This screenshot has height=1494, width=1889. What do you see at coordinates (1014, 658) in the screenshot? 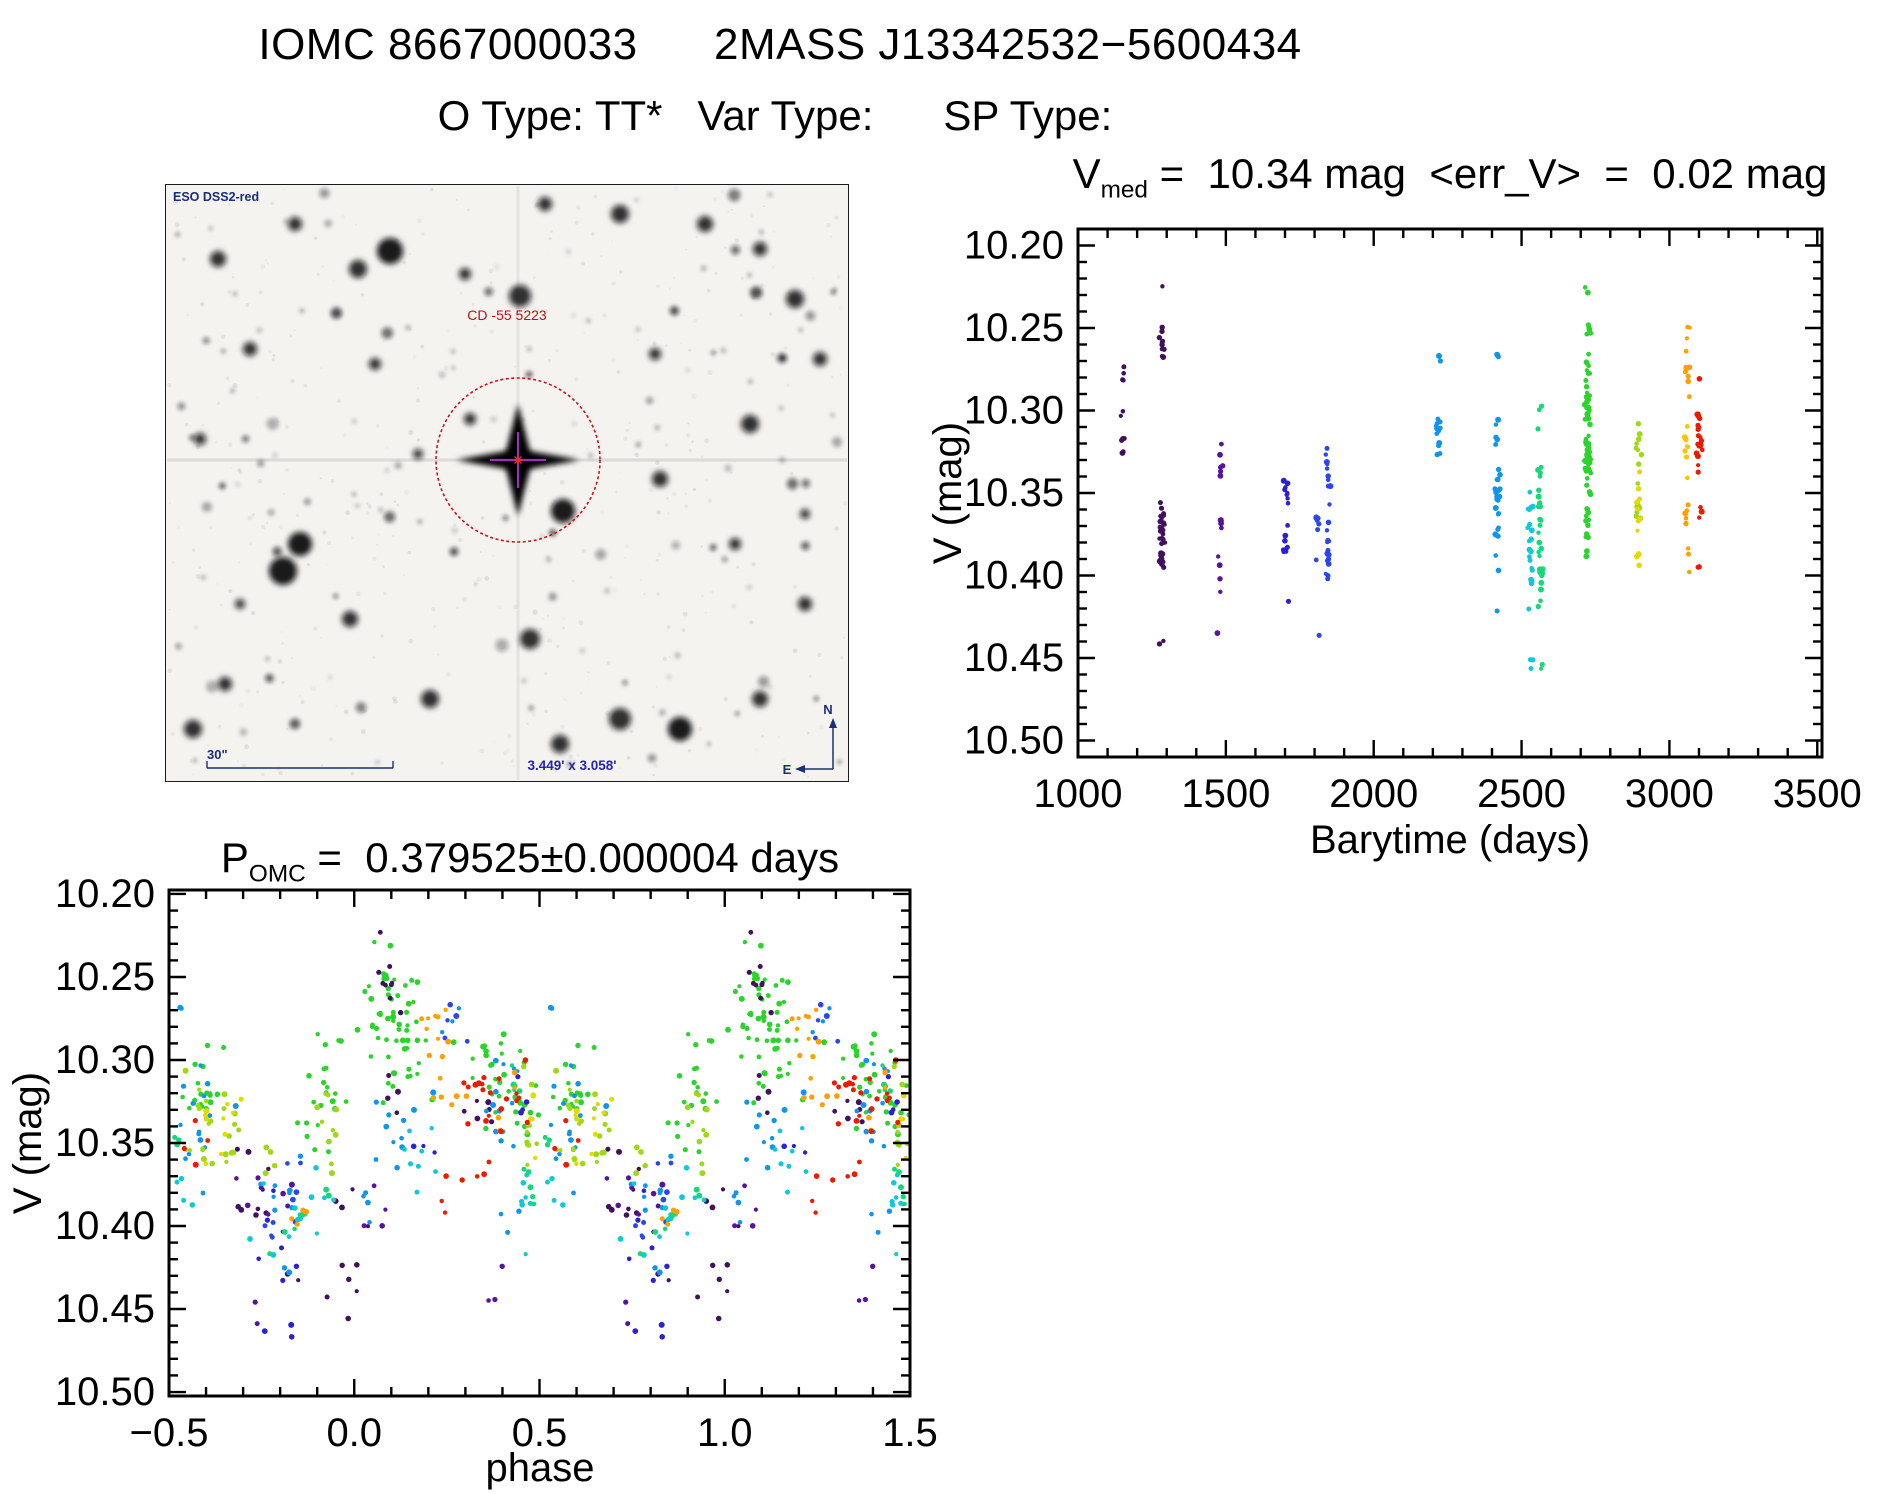
I see `lightcurve_time-ytick-label: 10.45` at bounding box center [1014, 658].